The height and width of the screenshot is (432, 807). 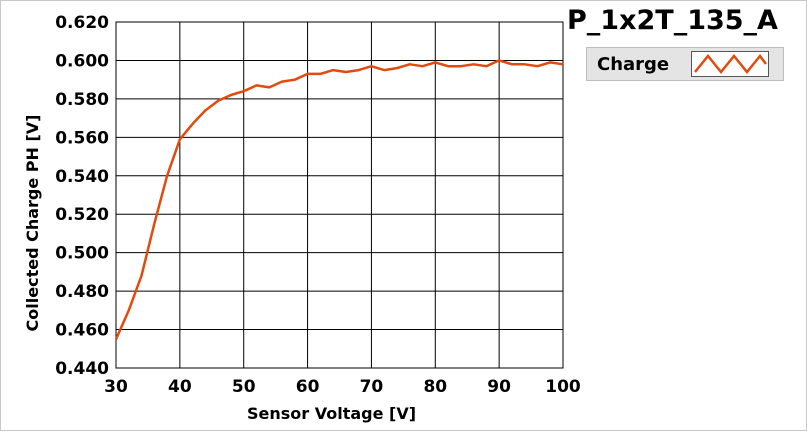 I want to click on chart-title: P_1x2T_135_A, so click(x=672, y=20).